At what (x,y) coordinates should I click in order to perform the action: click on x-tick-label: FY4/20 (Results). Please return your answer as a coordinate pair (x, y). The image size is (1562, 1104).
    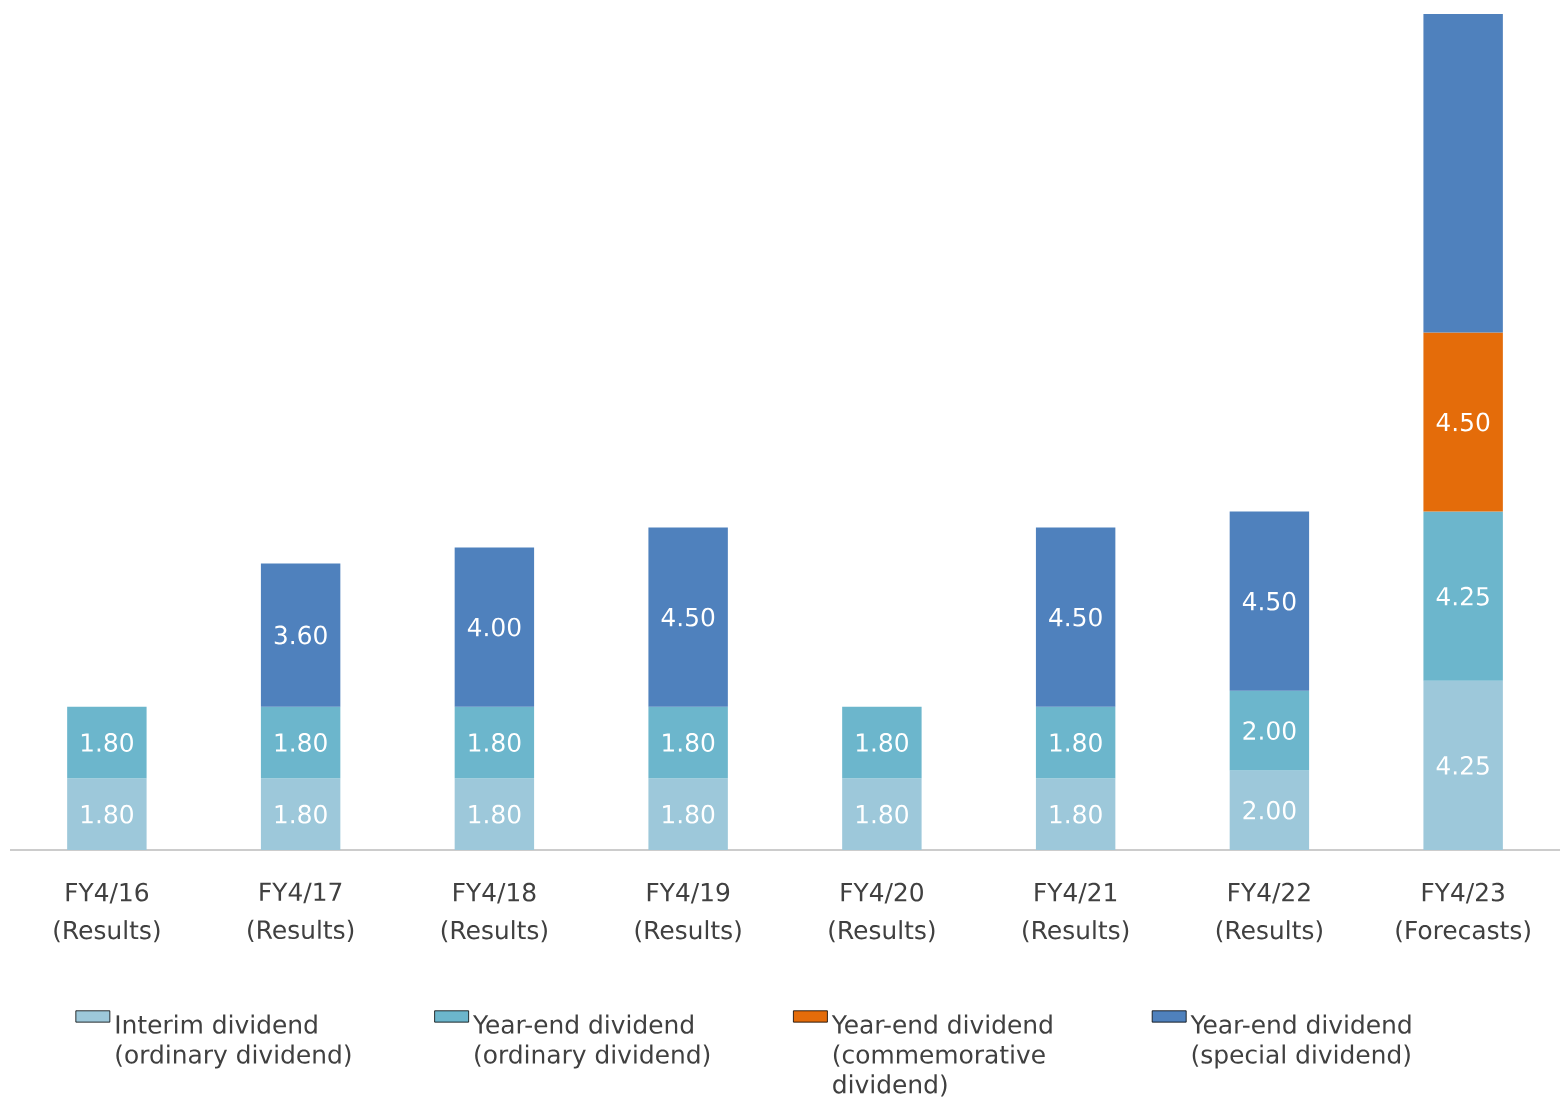
    Looking at the image, I should click on (882, 912).